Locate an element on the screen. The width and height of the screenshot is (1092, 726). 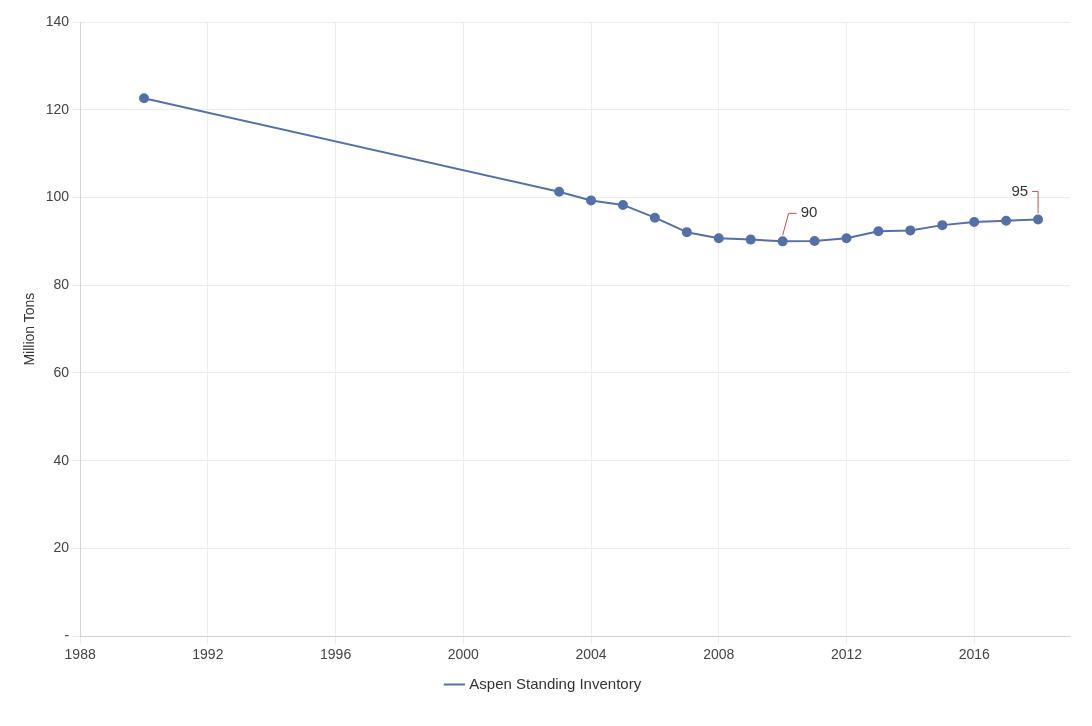
y-tick-label: 140 is located at coordinates (57, 20).